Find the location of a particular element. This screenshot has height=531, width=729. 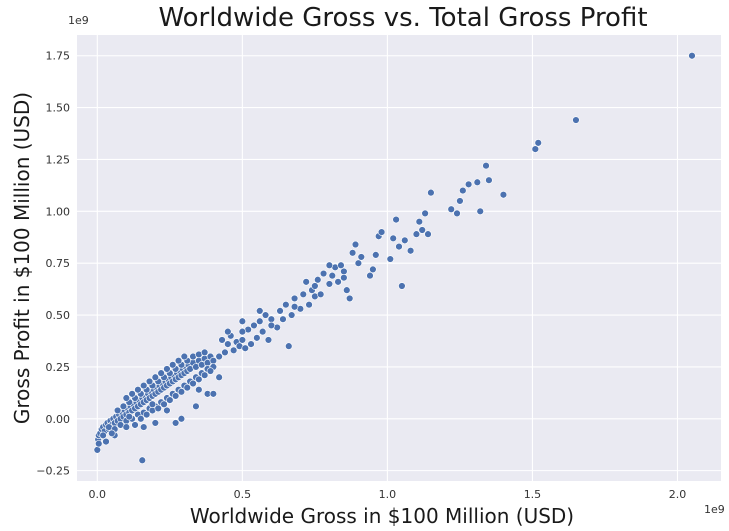

x-offset-label: 1e9 is located at coordinates (714, 509).